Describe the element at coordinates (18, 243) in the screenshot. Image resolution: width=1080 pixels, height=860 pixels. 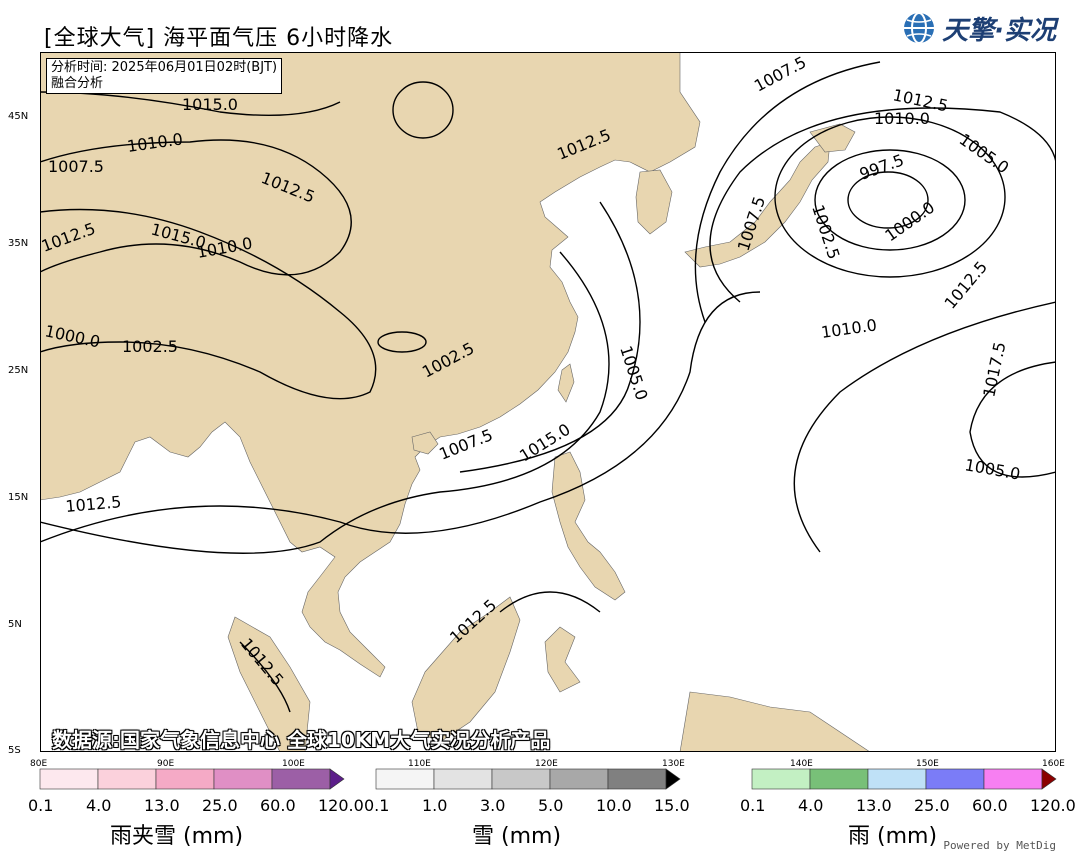
I see `lat-label: 35N` at that location.